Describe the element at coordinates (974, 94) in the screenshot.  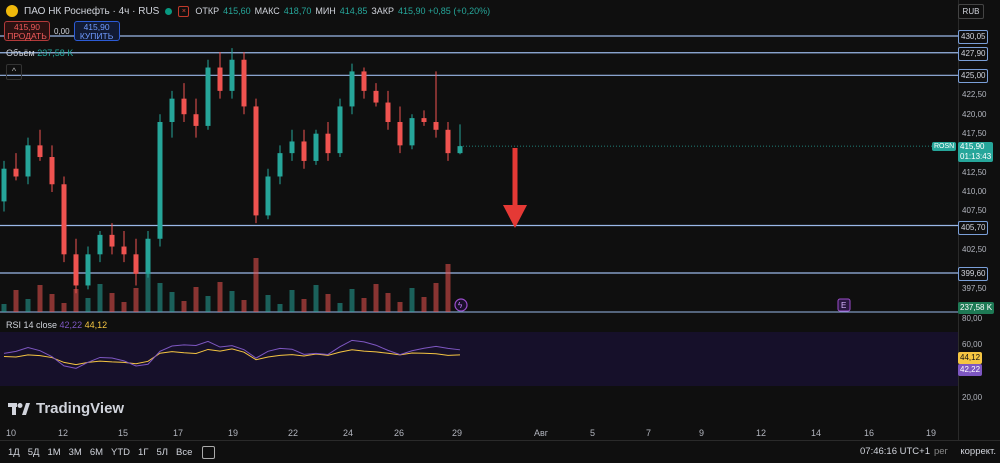
I see `axis-tick: 422,50` at that location.